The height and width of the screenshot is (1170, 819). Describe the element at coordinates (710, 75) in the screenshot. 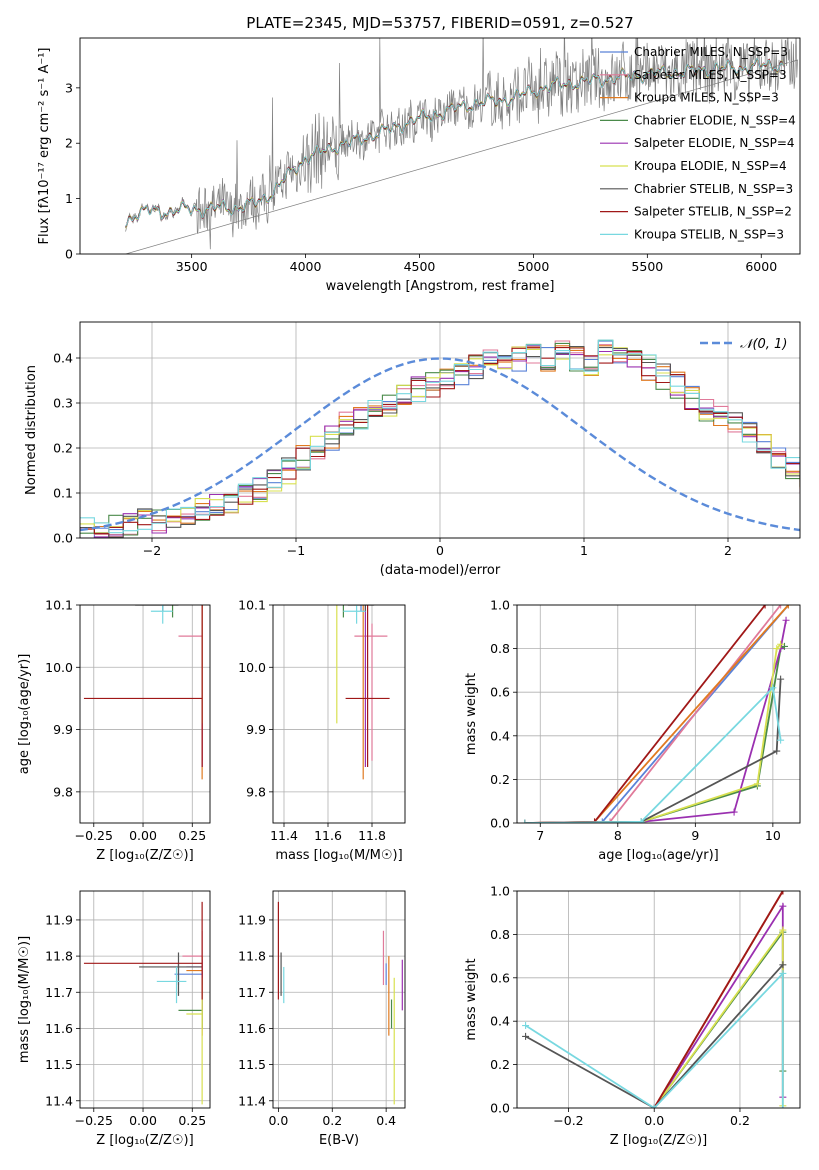

I see `legend-entry: Salpeter MILES, N_SSP=3` at that location.